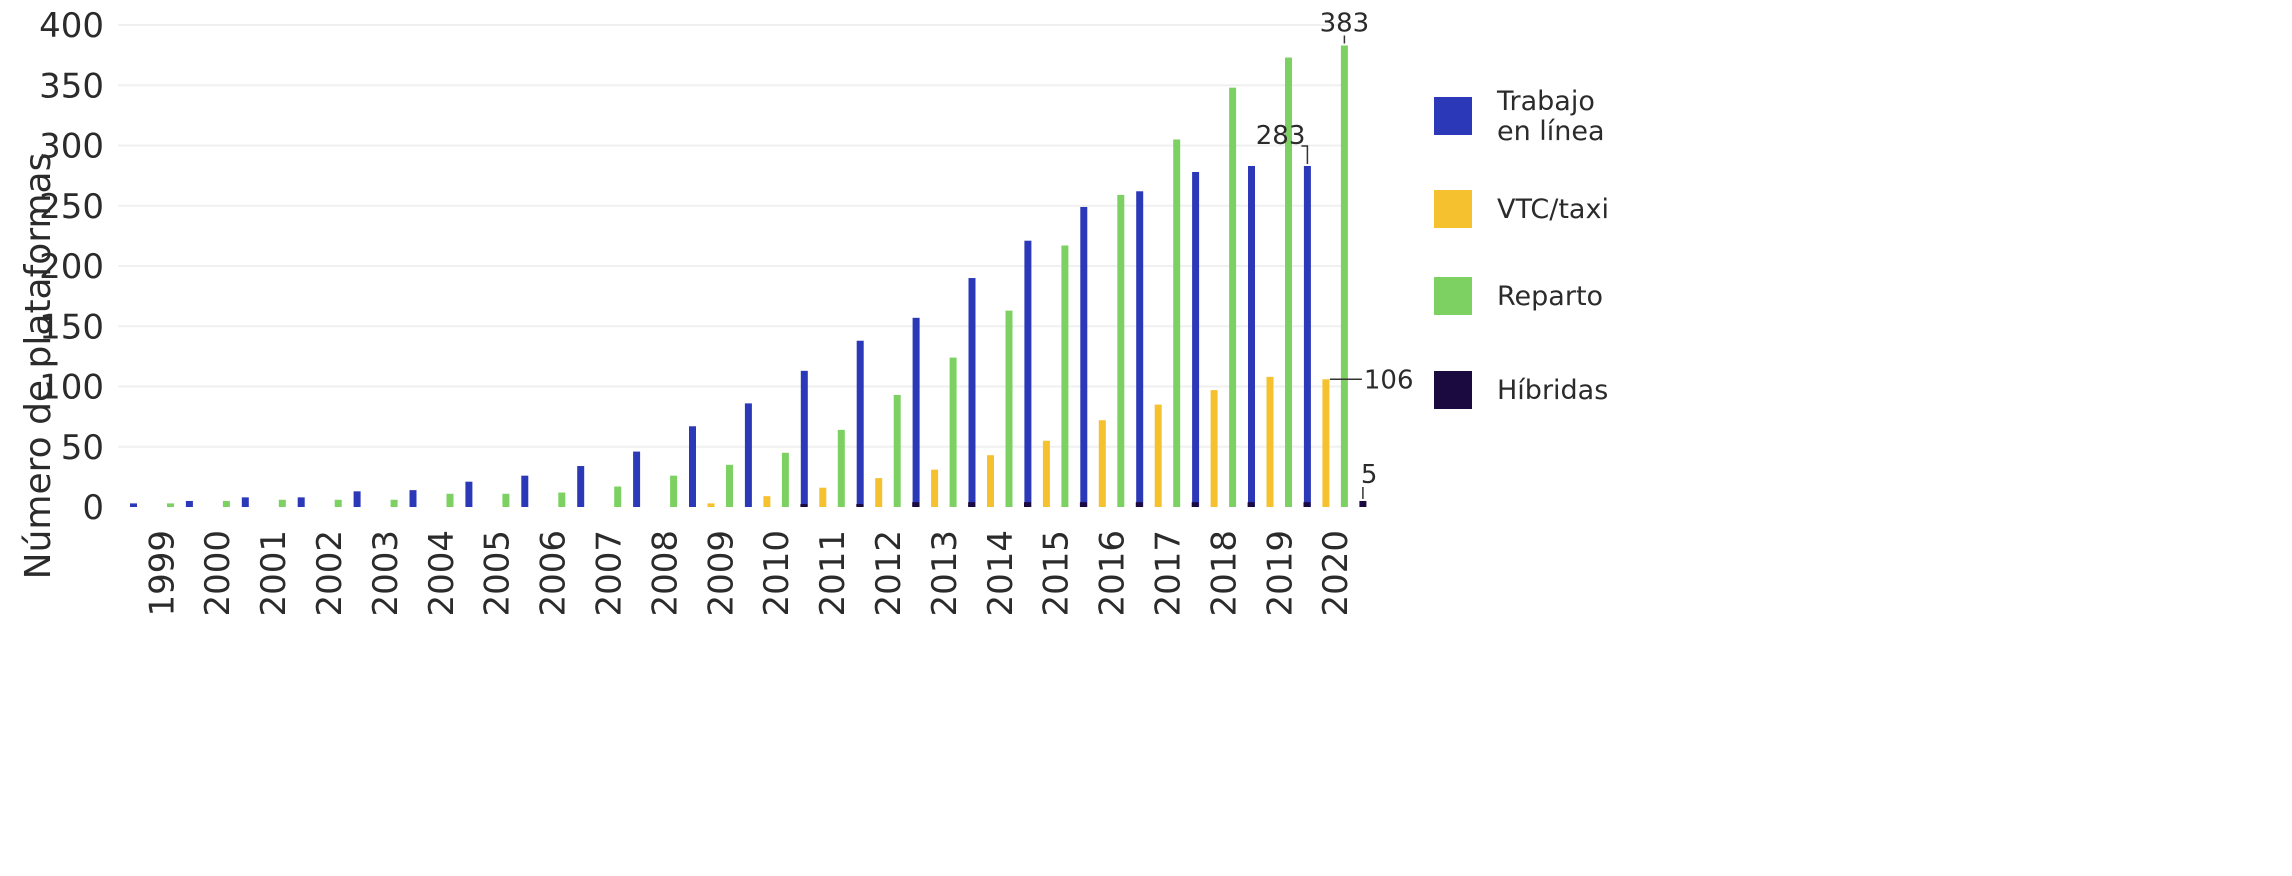  Describe the element at coordinates (674, 491) in the screenshot. I see `bar-reparto-2008` at that location.